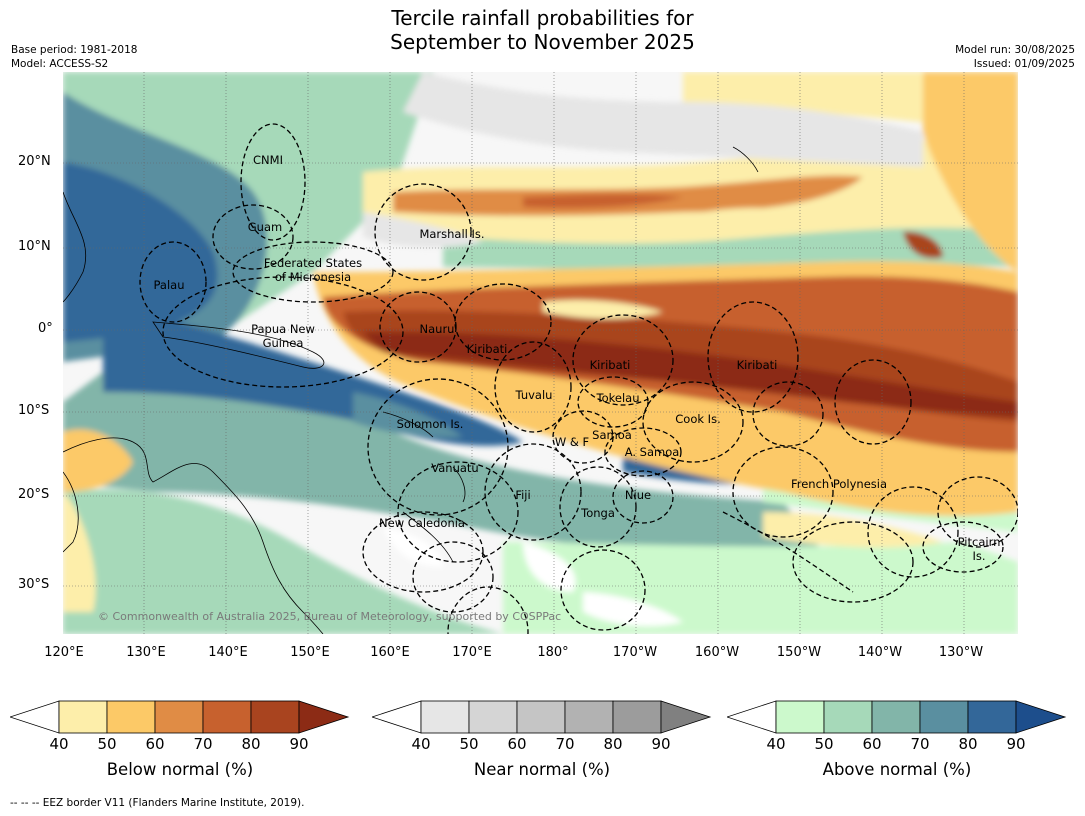 This screenshot has height=816, width=1085. What do you see at coordinates (652, 452) in the screenshot?
I see `place-american-samoa: A. Samoa` at bounding box center [652, 452].